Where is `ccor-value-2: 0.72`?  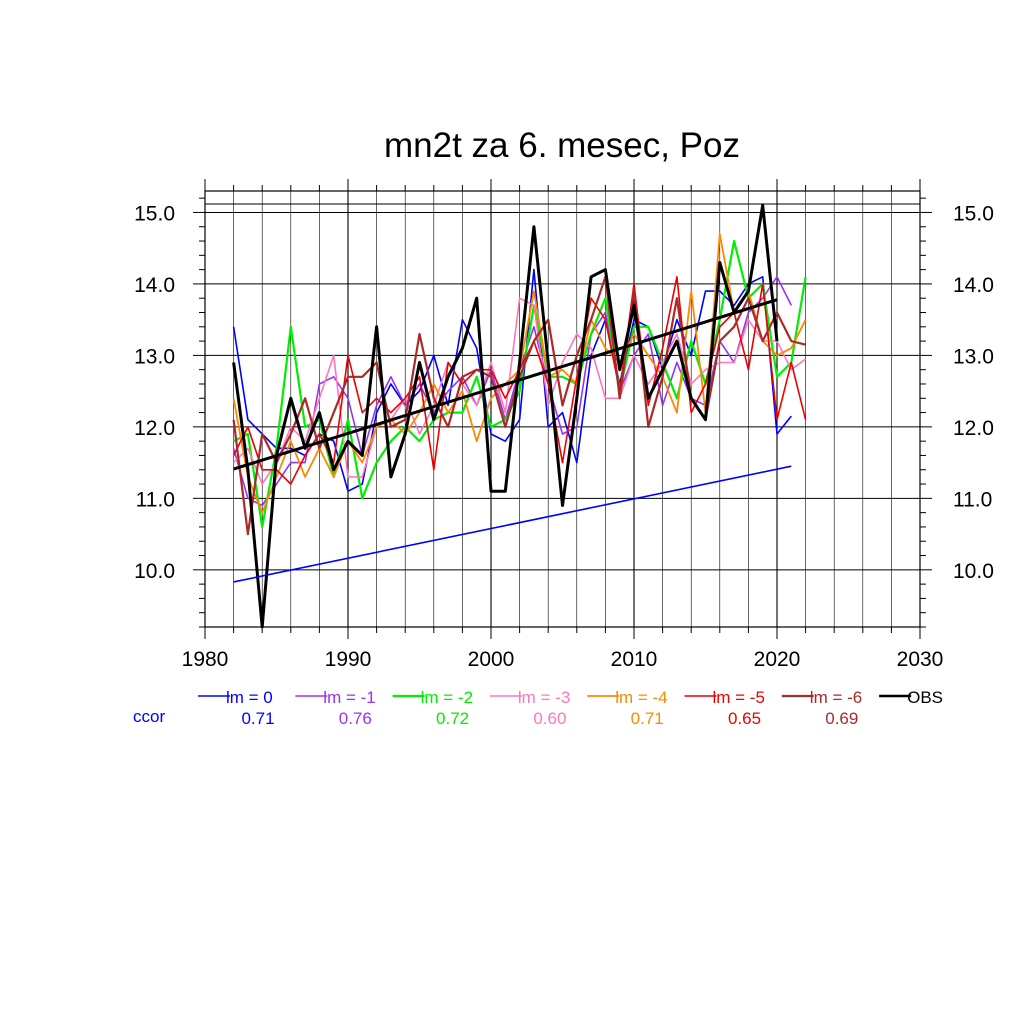 ccor-value-2: 0.72 is located at coordinates (452, 718).